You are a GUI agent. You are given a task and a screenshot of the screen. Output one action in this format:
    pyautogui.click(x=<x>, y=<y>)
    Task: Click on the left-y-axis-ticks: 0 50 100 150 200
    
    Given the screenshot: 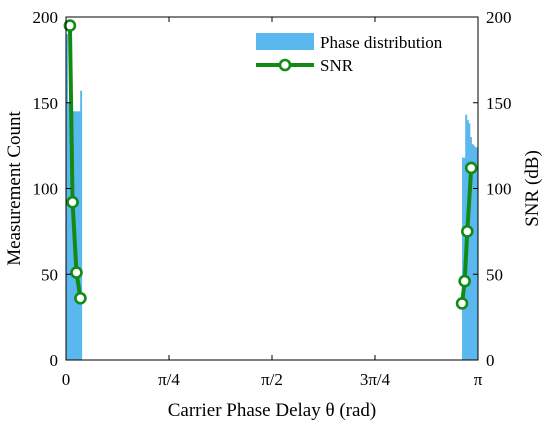 What is the action you would take?
    pyautogui.click(x=52, y=189)
    